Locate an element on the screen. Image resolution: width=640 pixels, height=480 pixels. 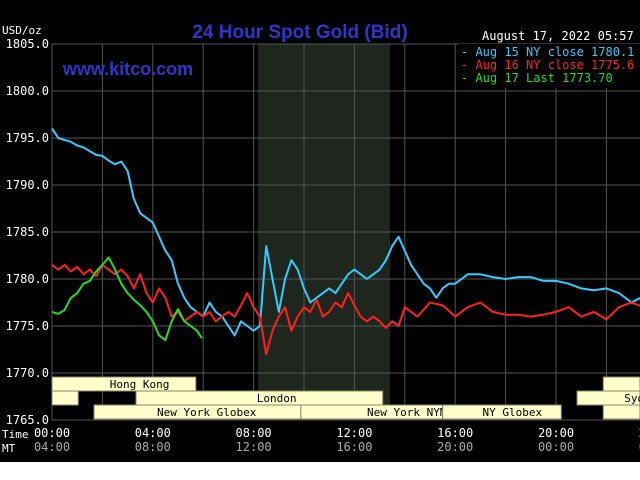
y-tick-label: 1790.0 is located at coordinates (27, 185).